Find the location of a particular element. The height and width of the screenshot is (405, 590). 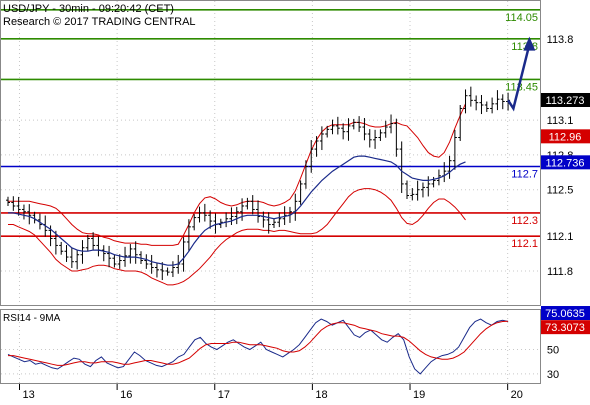

rsi-value-tag-label: 73.3073 is located at coordinates (565, 328).